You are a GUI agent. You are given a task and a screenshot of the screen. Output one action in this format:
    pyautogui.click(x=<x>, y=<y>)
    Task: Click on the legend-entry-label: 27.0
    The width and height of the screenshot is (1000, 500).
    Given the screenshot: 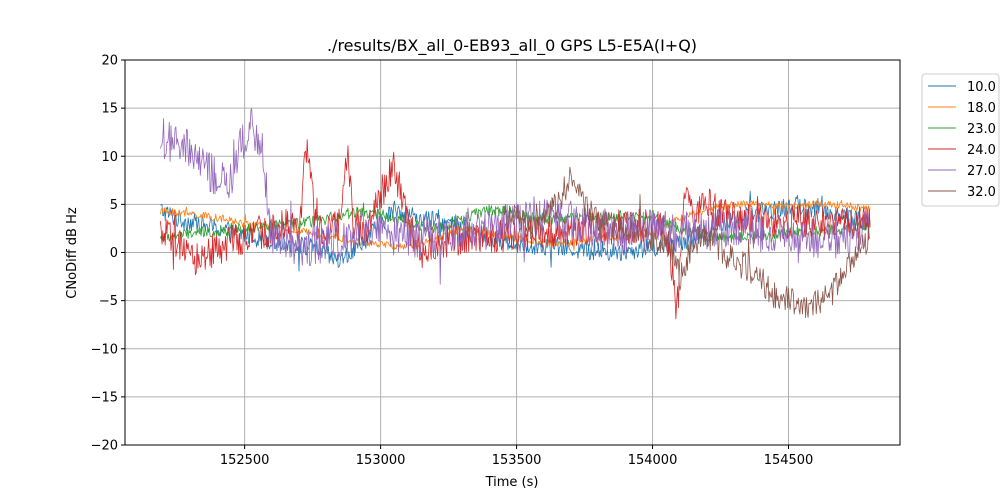 What is the action you would take?
    pyautogui.click(x=981, y=171)
    